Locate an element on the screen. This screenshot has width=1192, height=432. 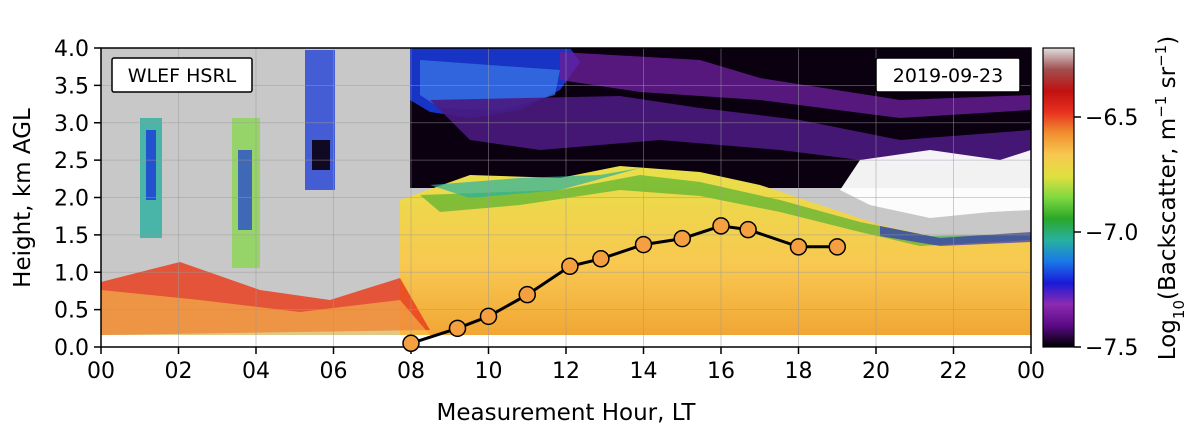
y-tick-label: 0.5 is located at coordinates (71, 311).